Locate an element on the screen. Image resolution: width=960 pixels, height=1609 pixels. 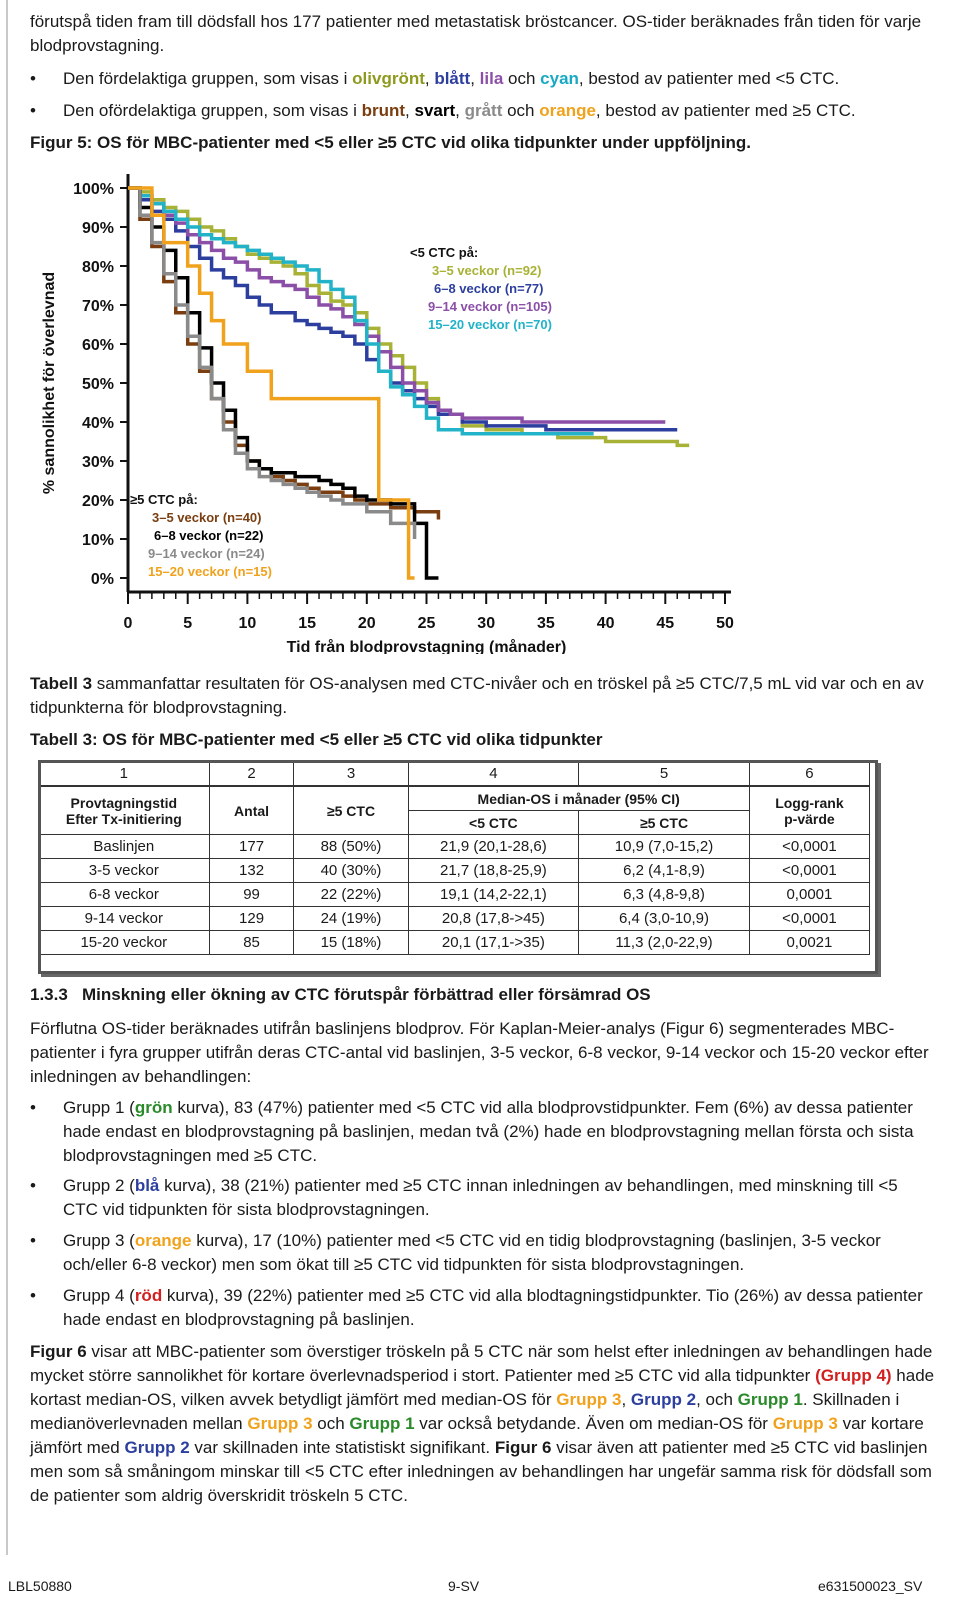
table-cell: 19,1 (14,2-22,1) is located at coordinates (493, 894).